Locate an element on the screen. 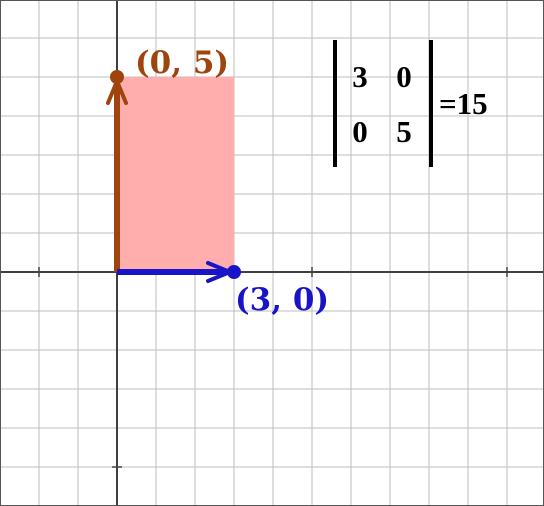 This screenshot has width=544, height=506. vector-u-arrow is located at coordinates (117, 171).